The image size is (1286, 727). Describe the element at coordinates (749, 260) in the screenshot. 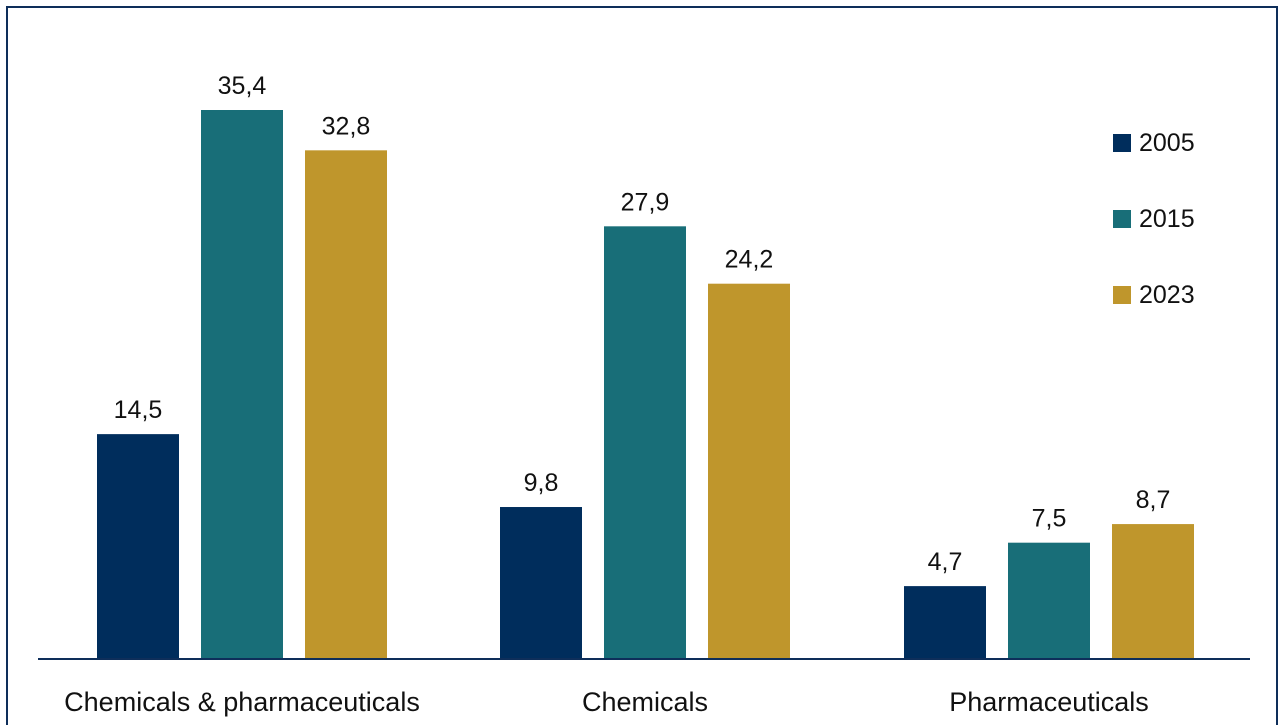

I see `data-label-2023-2: 24,2` at that location.